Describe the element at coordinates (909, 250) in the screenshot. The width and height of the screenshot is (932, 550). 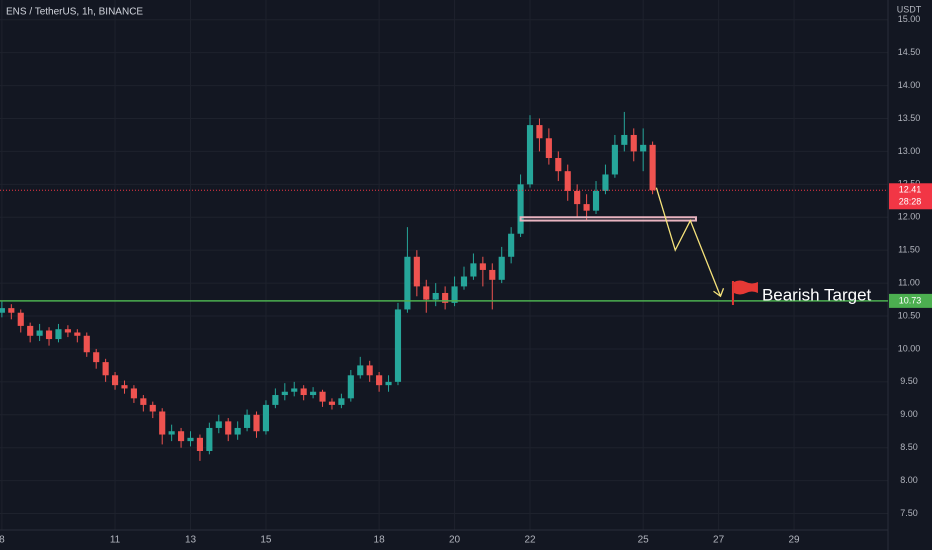
I see `y-tick-label: 11.50` at that location.